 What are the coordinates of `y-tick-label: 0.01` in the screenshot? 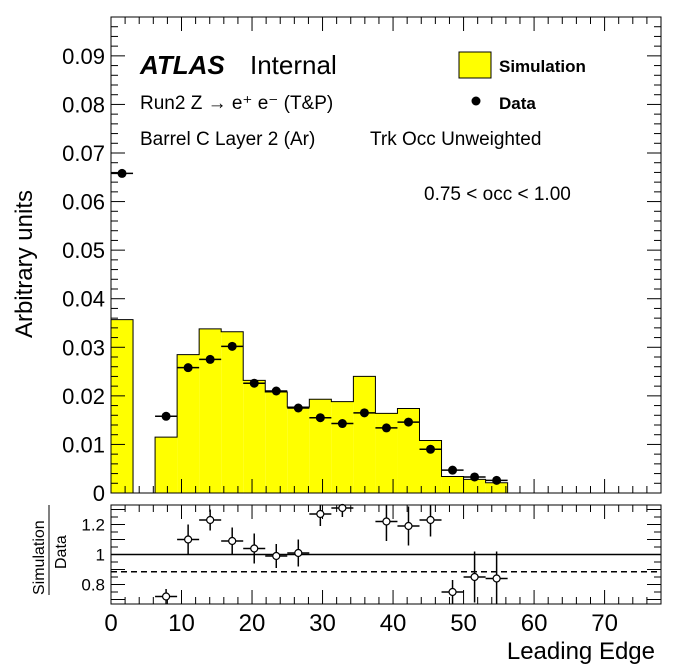 It's located at (83, 444).